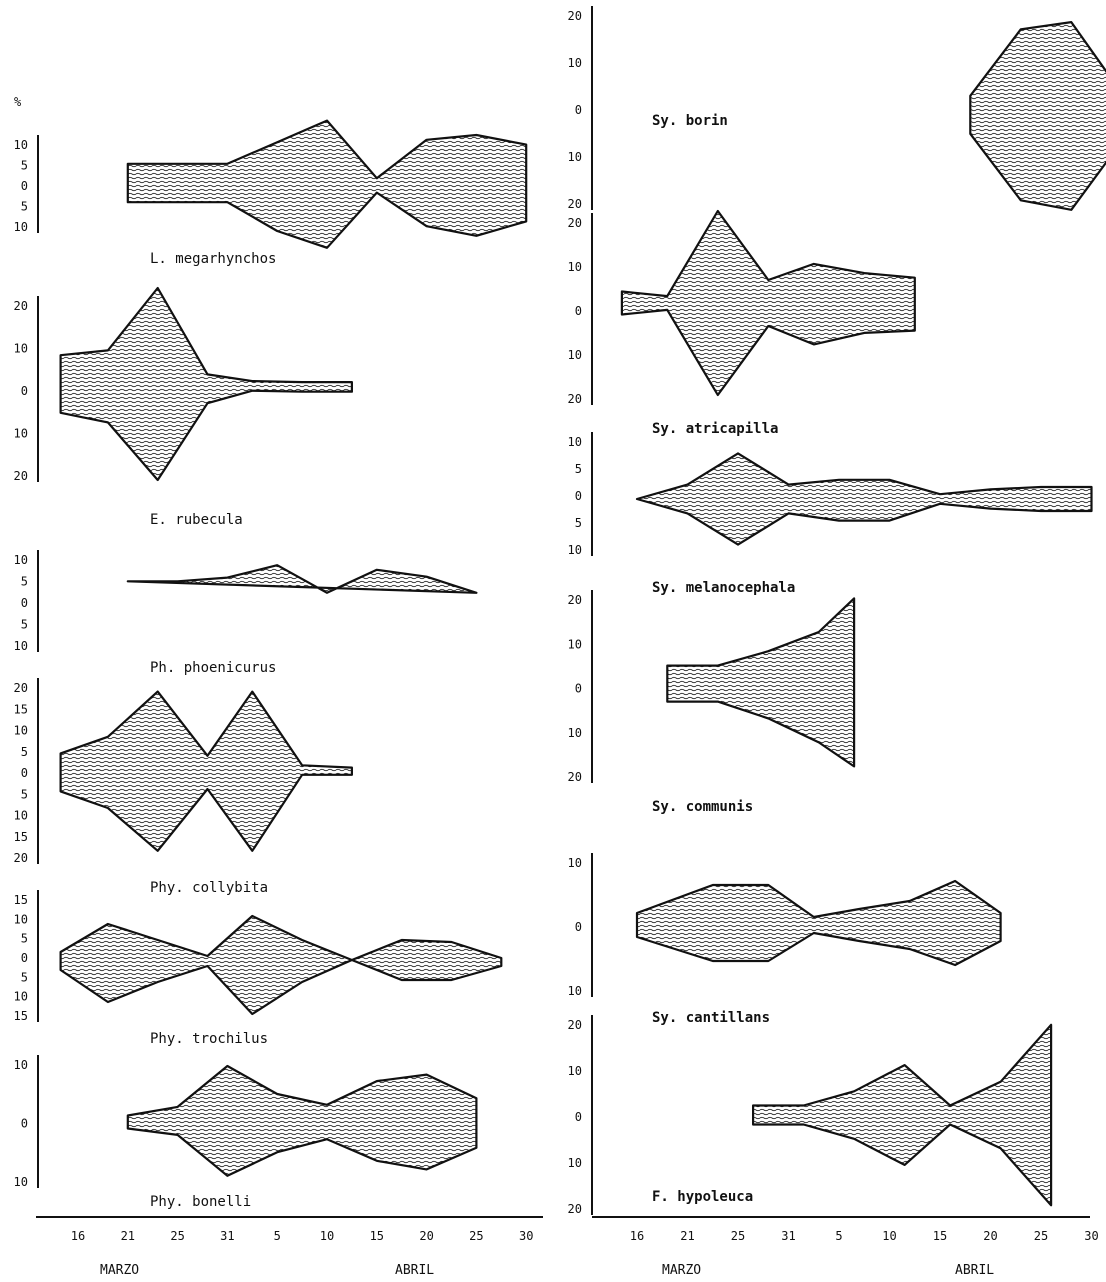 The height and width of the screenshot is (1282, 1106). Describe the element at coordinates (227, 1236) in the screenshot. I see `x-tick-label: 31` at that location.